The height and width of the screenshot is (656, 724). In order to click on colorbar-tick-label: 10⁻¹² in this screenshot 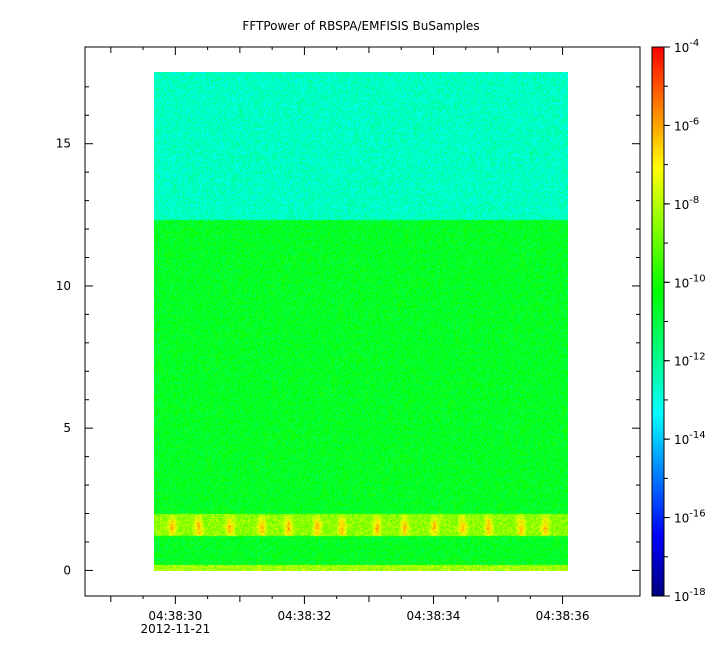, I will do `click(690, 360)`.